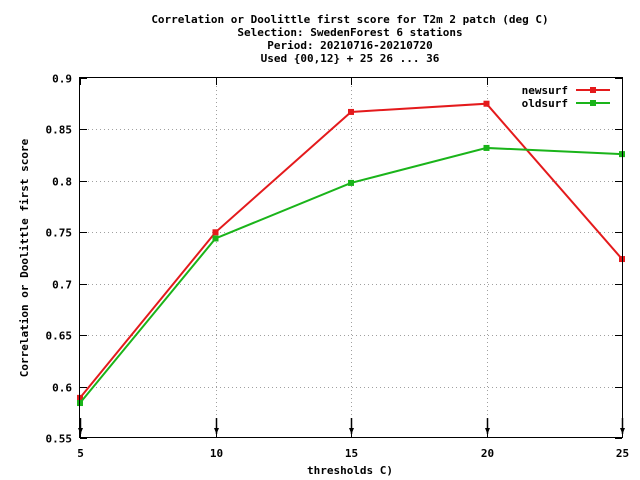 Image resolution: width=640 pixels, height=480 pixels. I want to click on y-tick-label: 0.9, so click(62, 79).